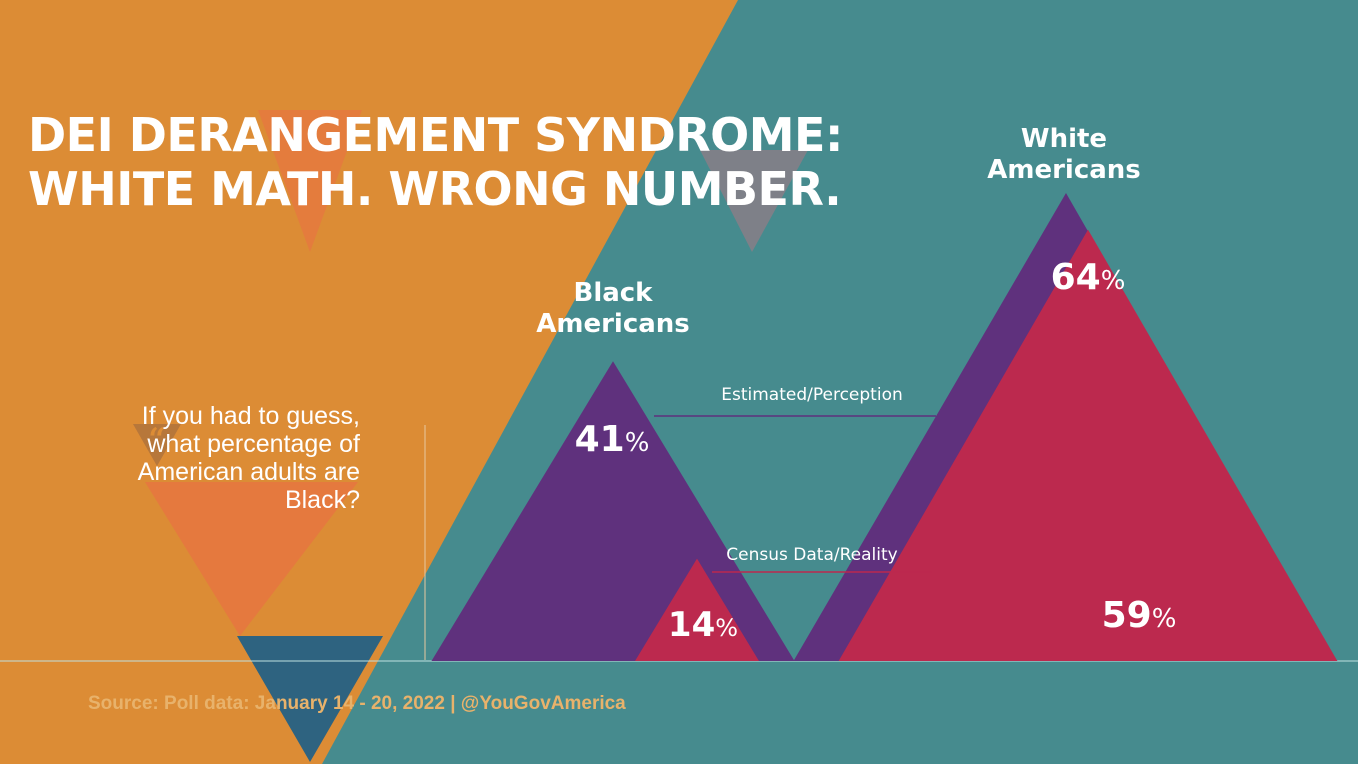  I want to click on perceived-value-black-americans: 41%, so click(612, 439).